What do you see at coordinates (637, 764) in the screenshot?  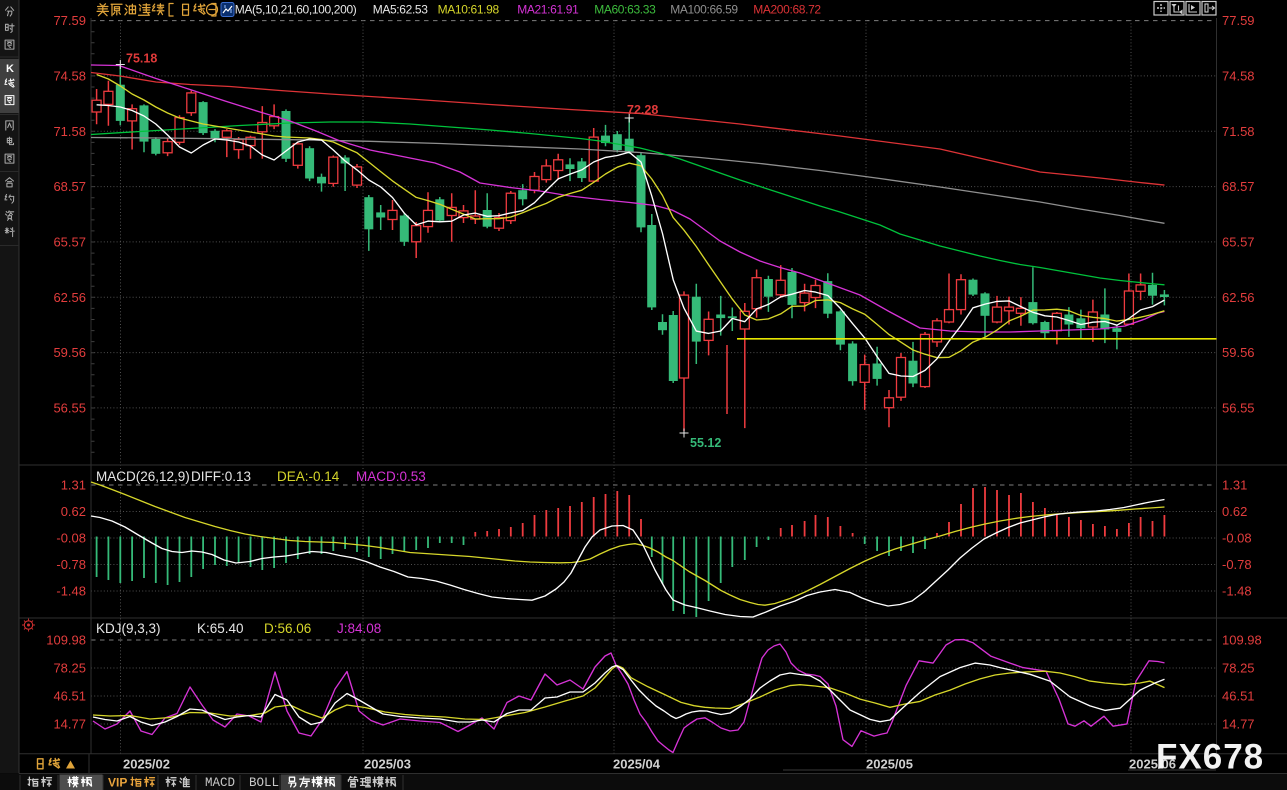 I see `svg-text: 2025/04` at bounding box center [637, 764].